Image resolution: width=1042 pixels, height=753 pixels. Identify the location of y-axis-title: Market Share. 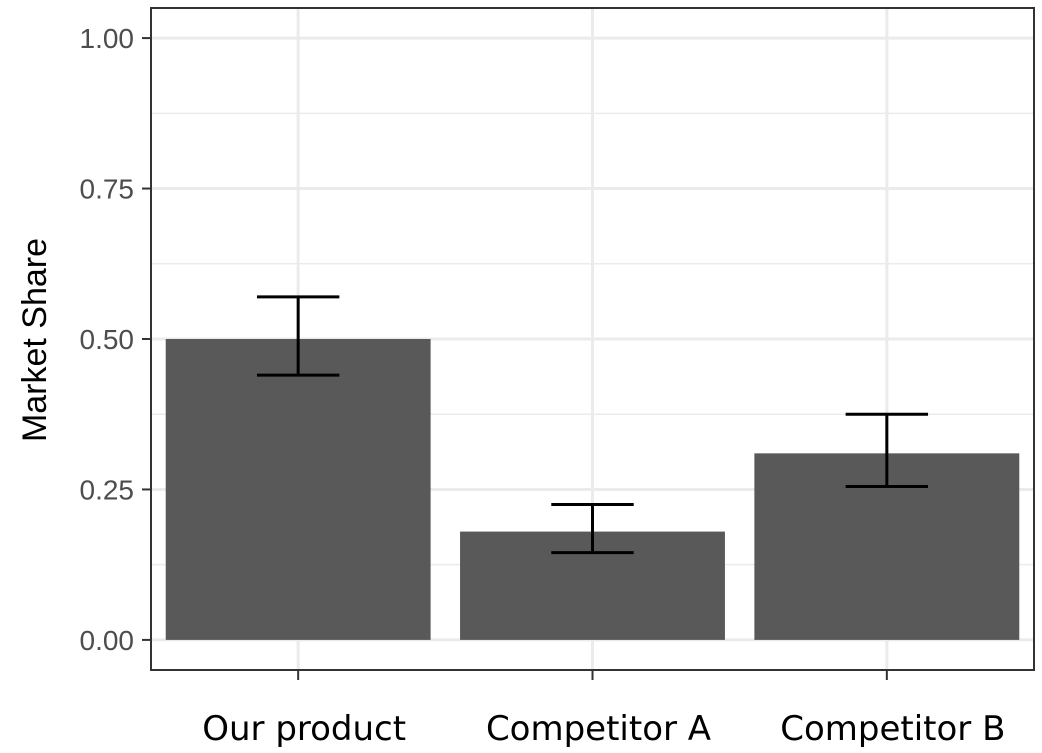
(35, 340).